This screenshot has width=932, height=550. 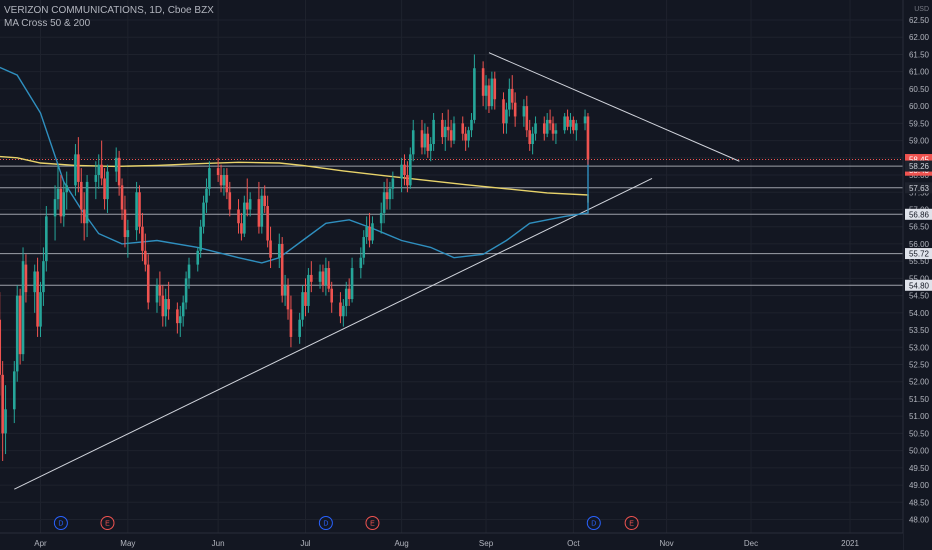 I want to click on price-tick-label-1: 48.50, so click(x=919, y=502).